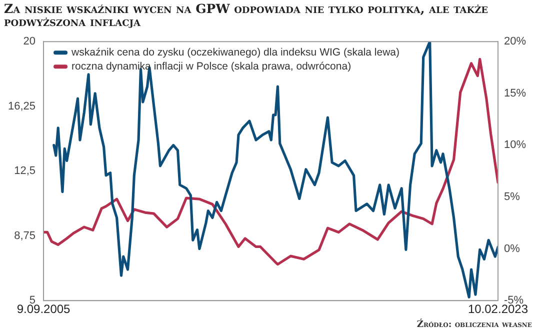 This screenshot has width=536, height=333. What do you see at coordinates (247, 15) in the screenshot?
I see `chart-title: Za niskie wskaźniki wycen na GPW odpowiada nie tylko polityka, ale także podwyższona inflacja` at bounding box center [247, 15].